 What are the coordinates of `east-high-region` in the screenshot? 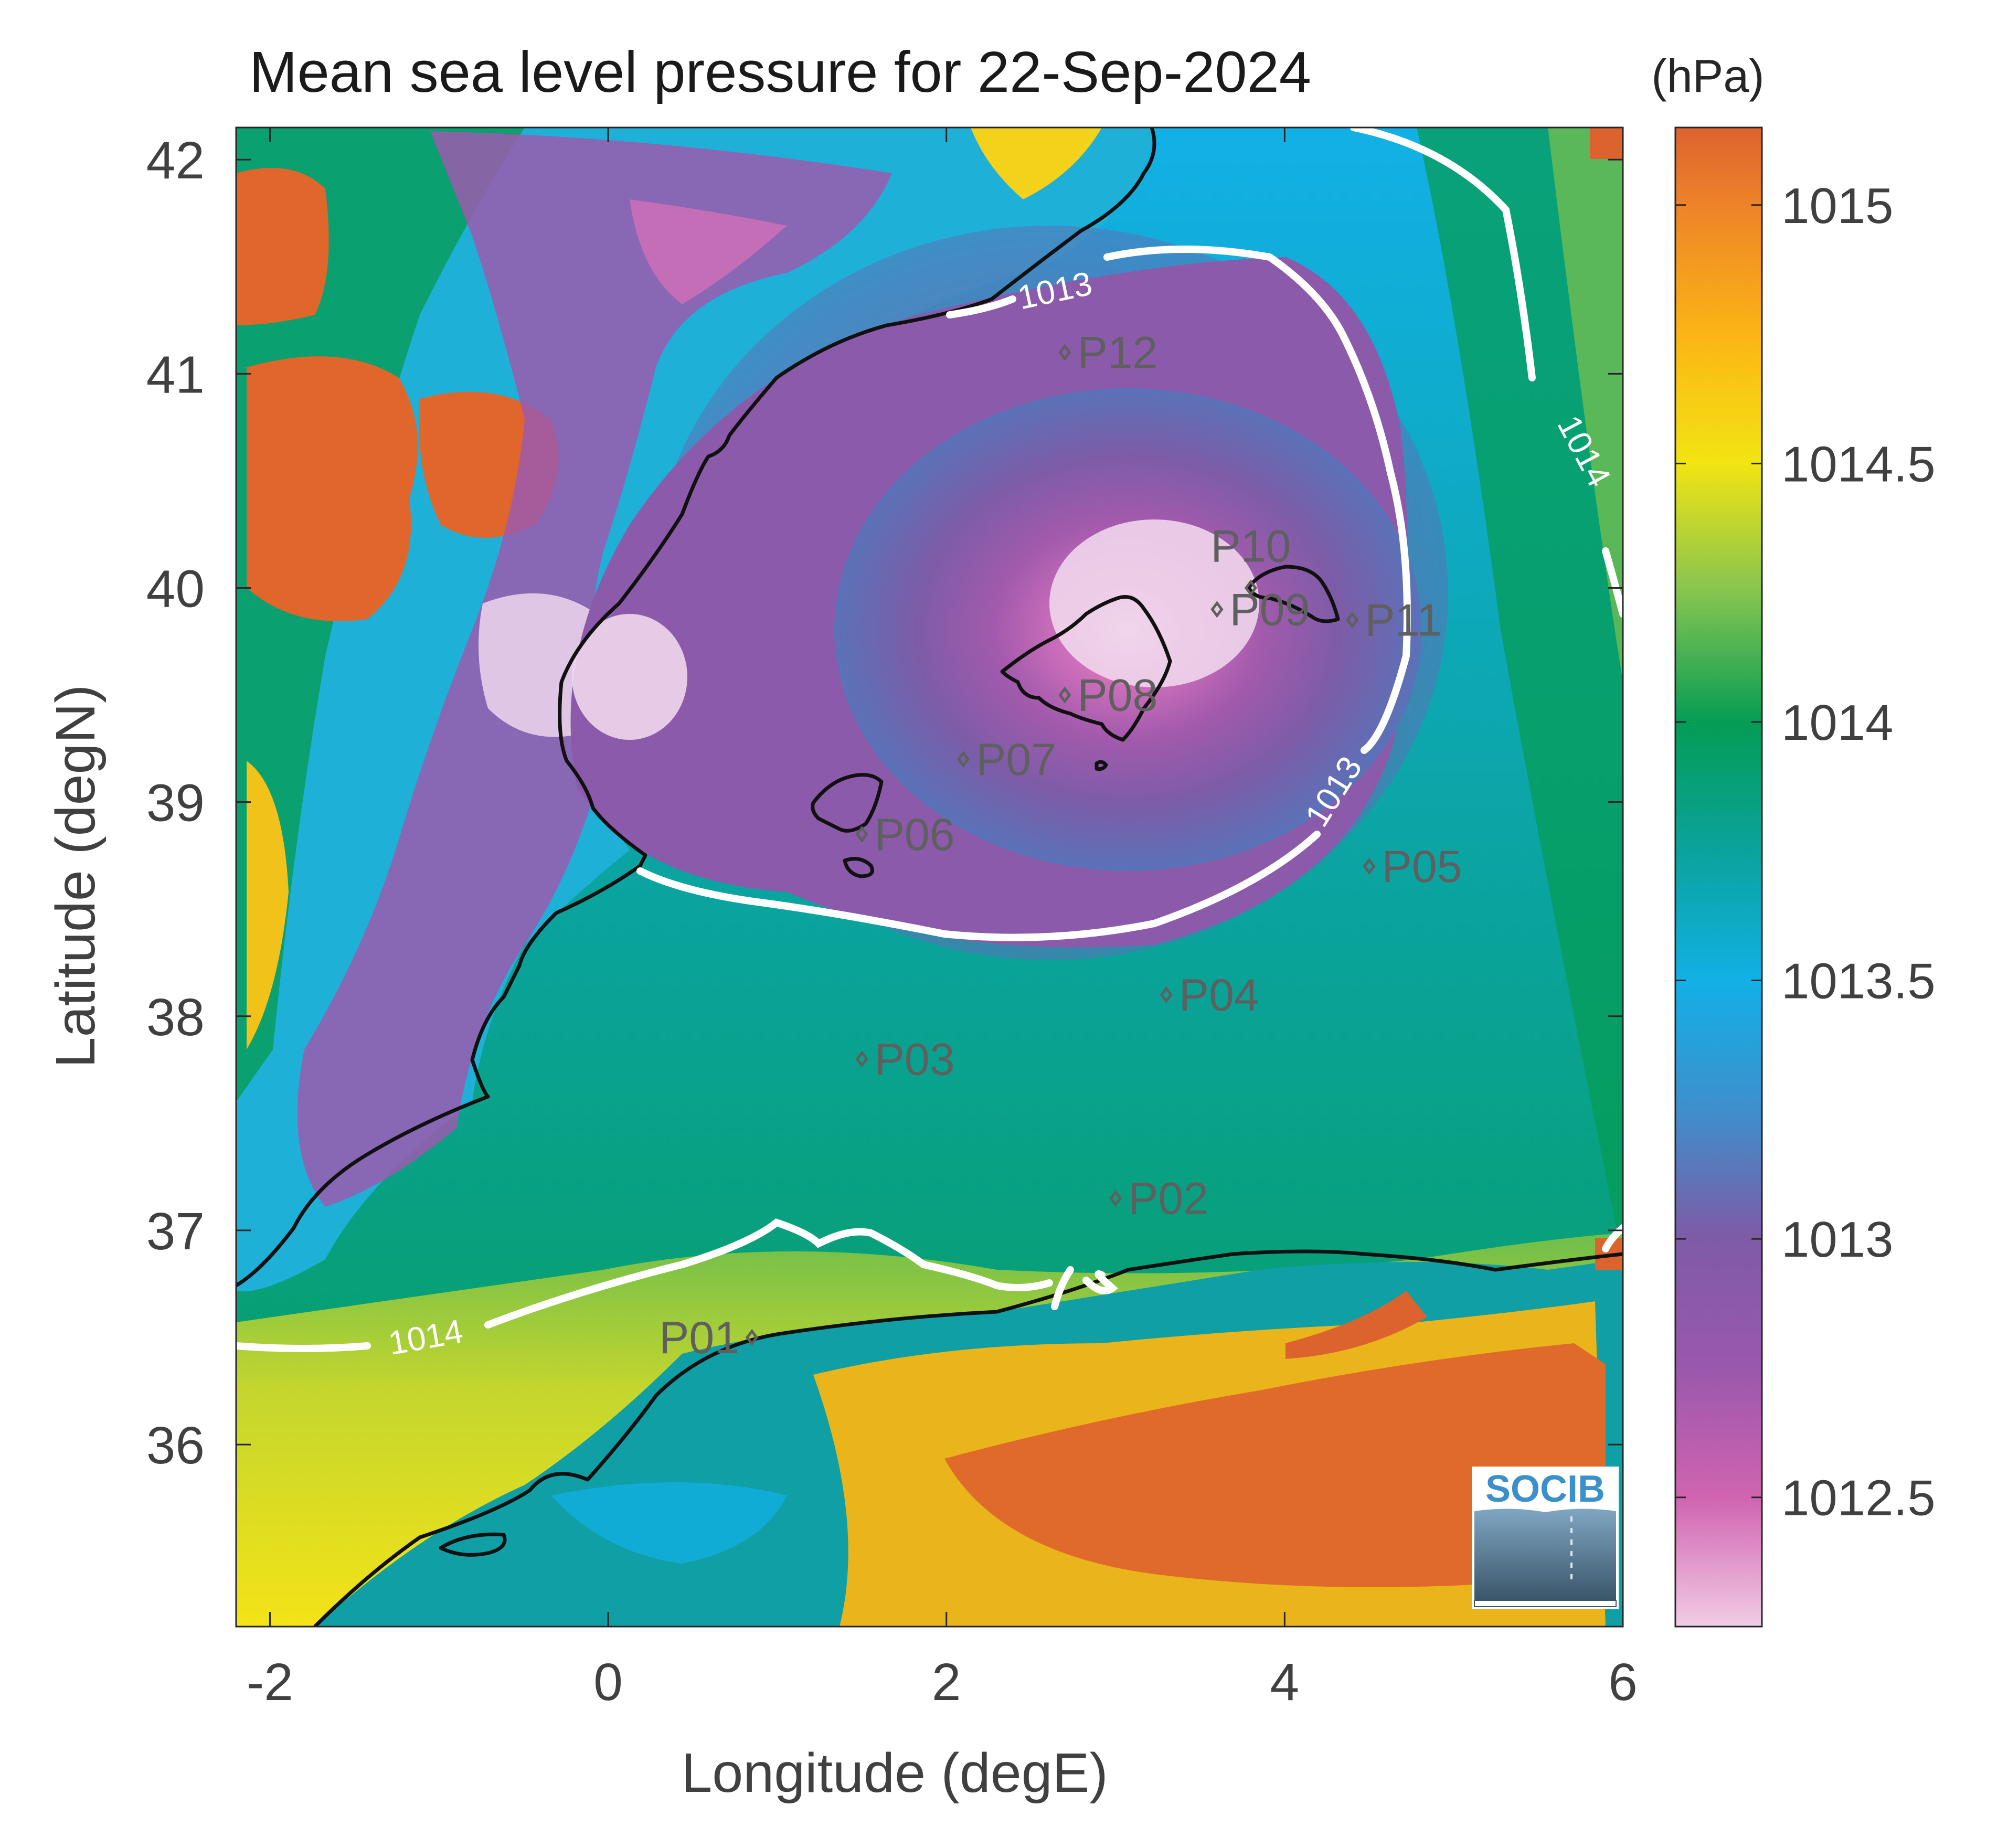 It's located at (1520, 693).